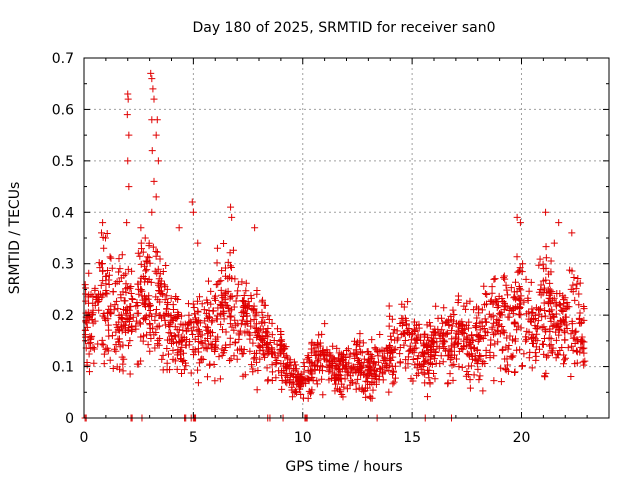 The width and height of the screenshot is (640, 480). I want to click on y-axis-label: SRMTID / TECUs, so click(15, 238).